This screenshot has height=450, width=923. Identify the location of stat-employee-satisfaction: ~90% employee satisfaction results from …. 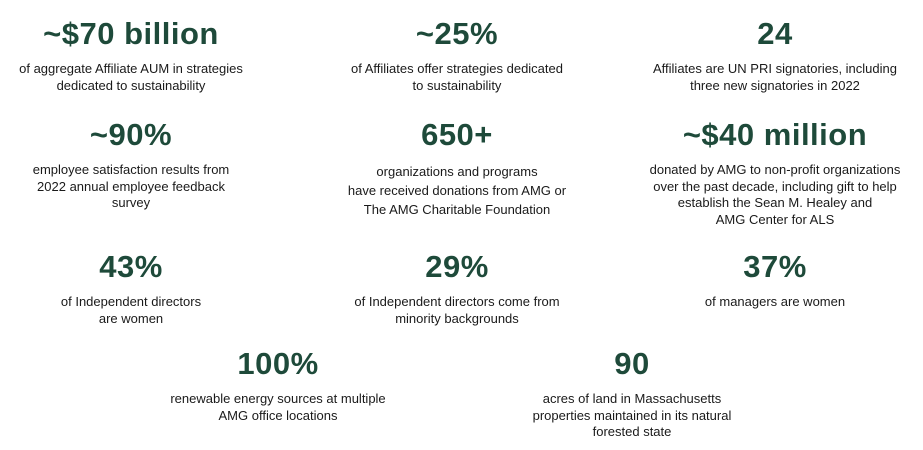
(140, 164).